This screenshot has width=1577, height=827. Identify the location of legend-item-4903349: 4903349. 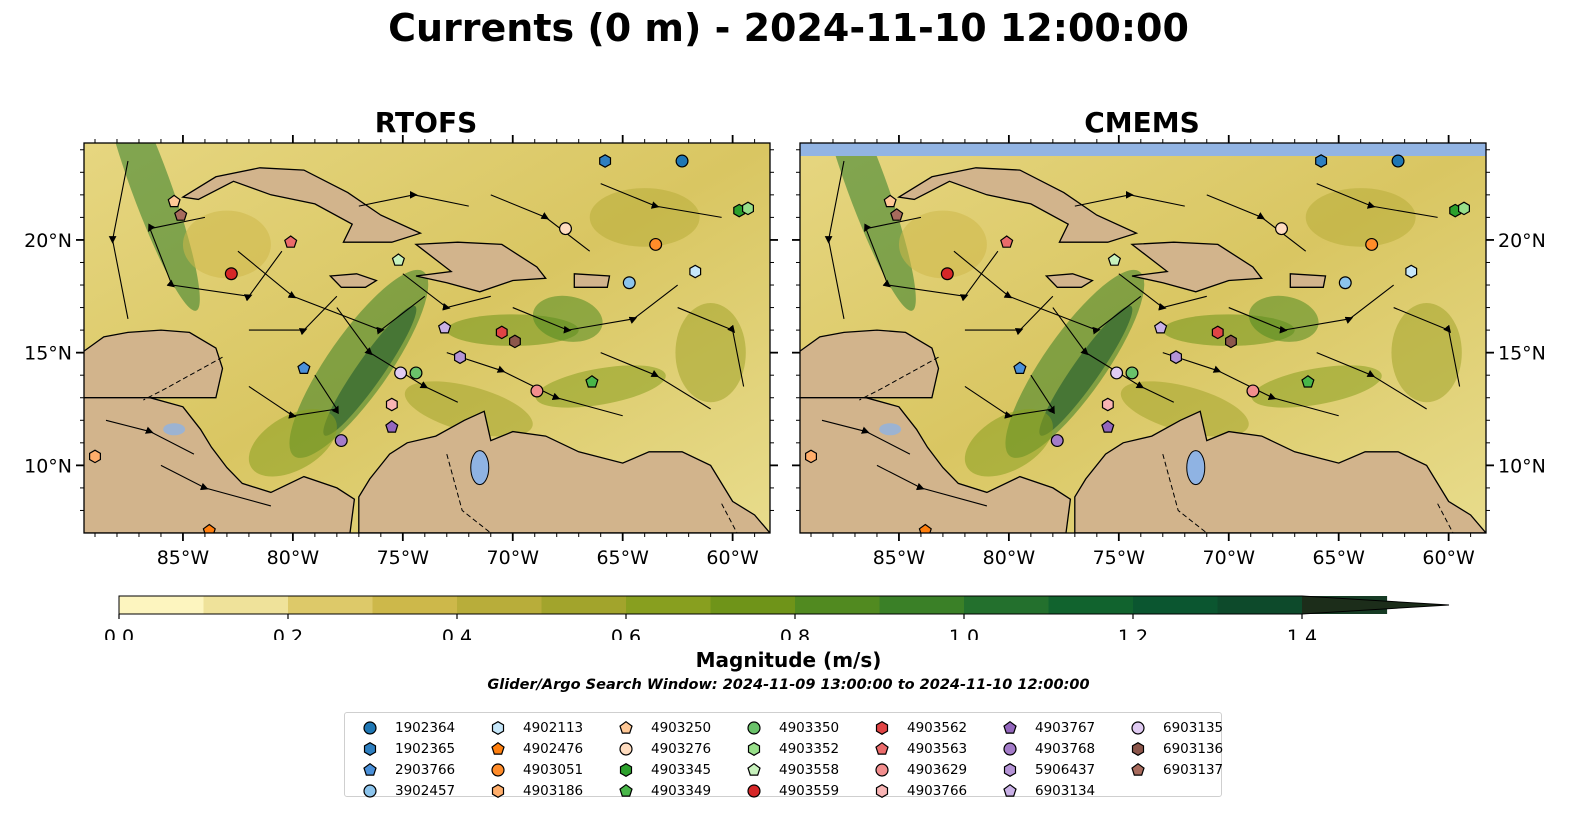
(671, 790).